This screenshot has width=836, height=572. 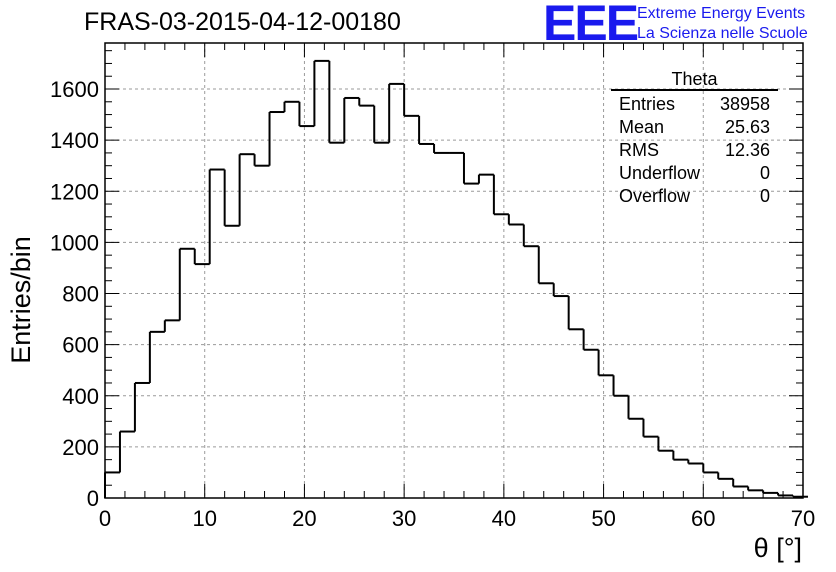 What do you see at coordinates (744, 104) in the screenshot?
I see `stats-value: 38958` at bounding box center [744, 104].